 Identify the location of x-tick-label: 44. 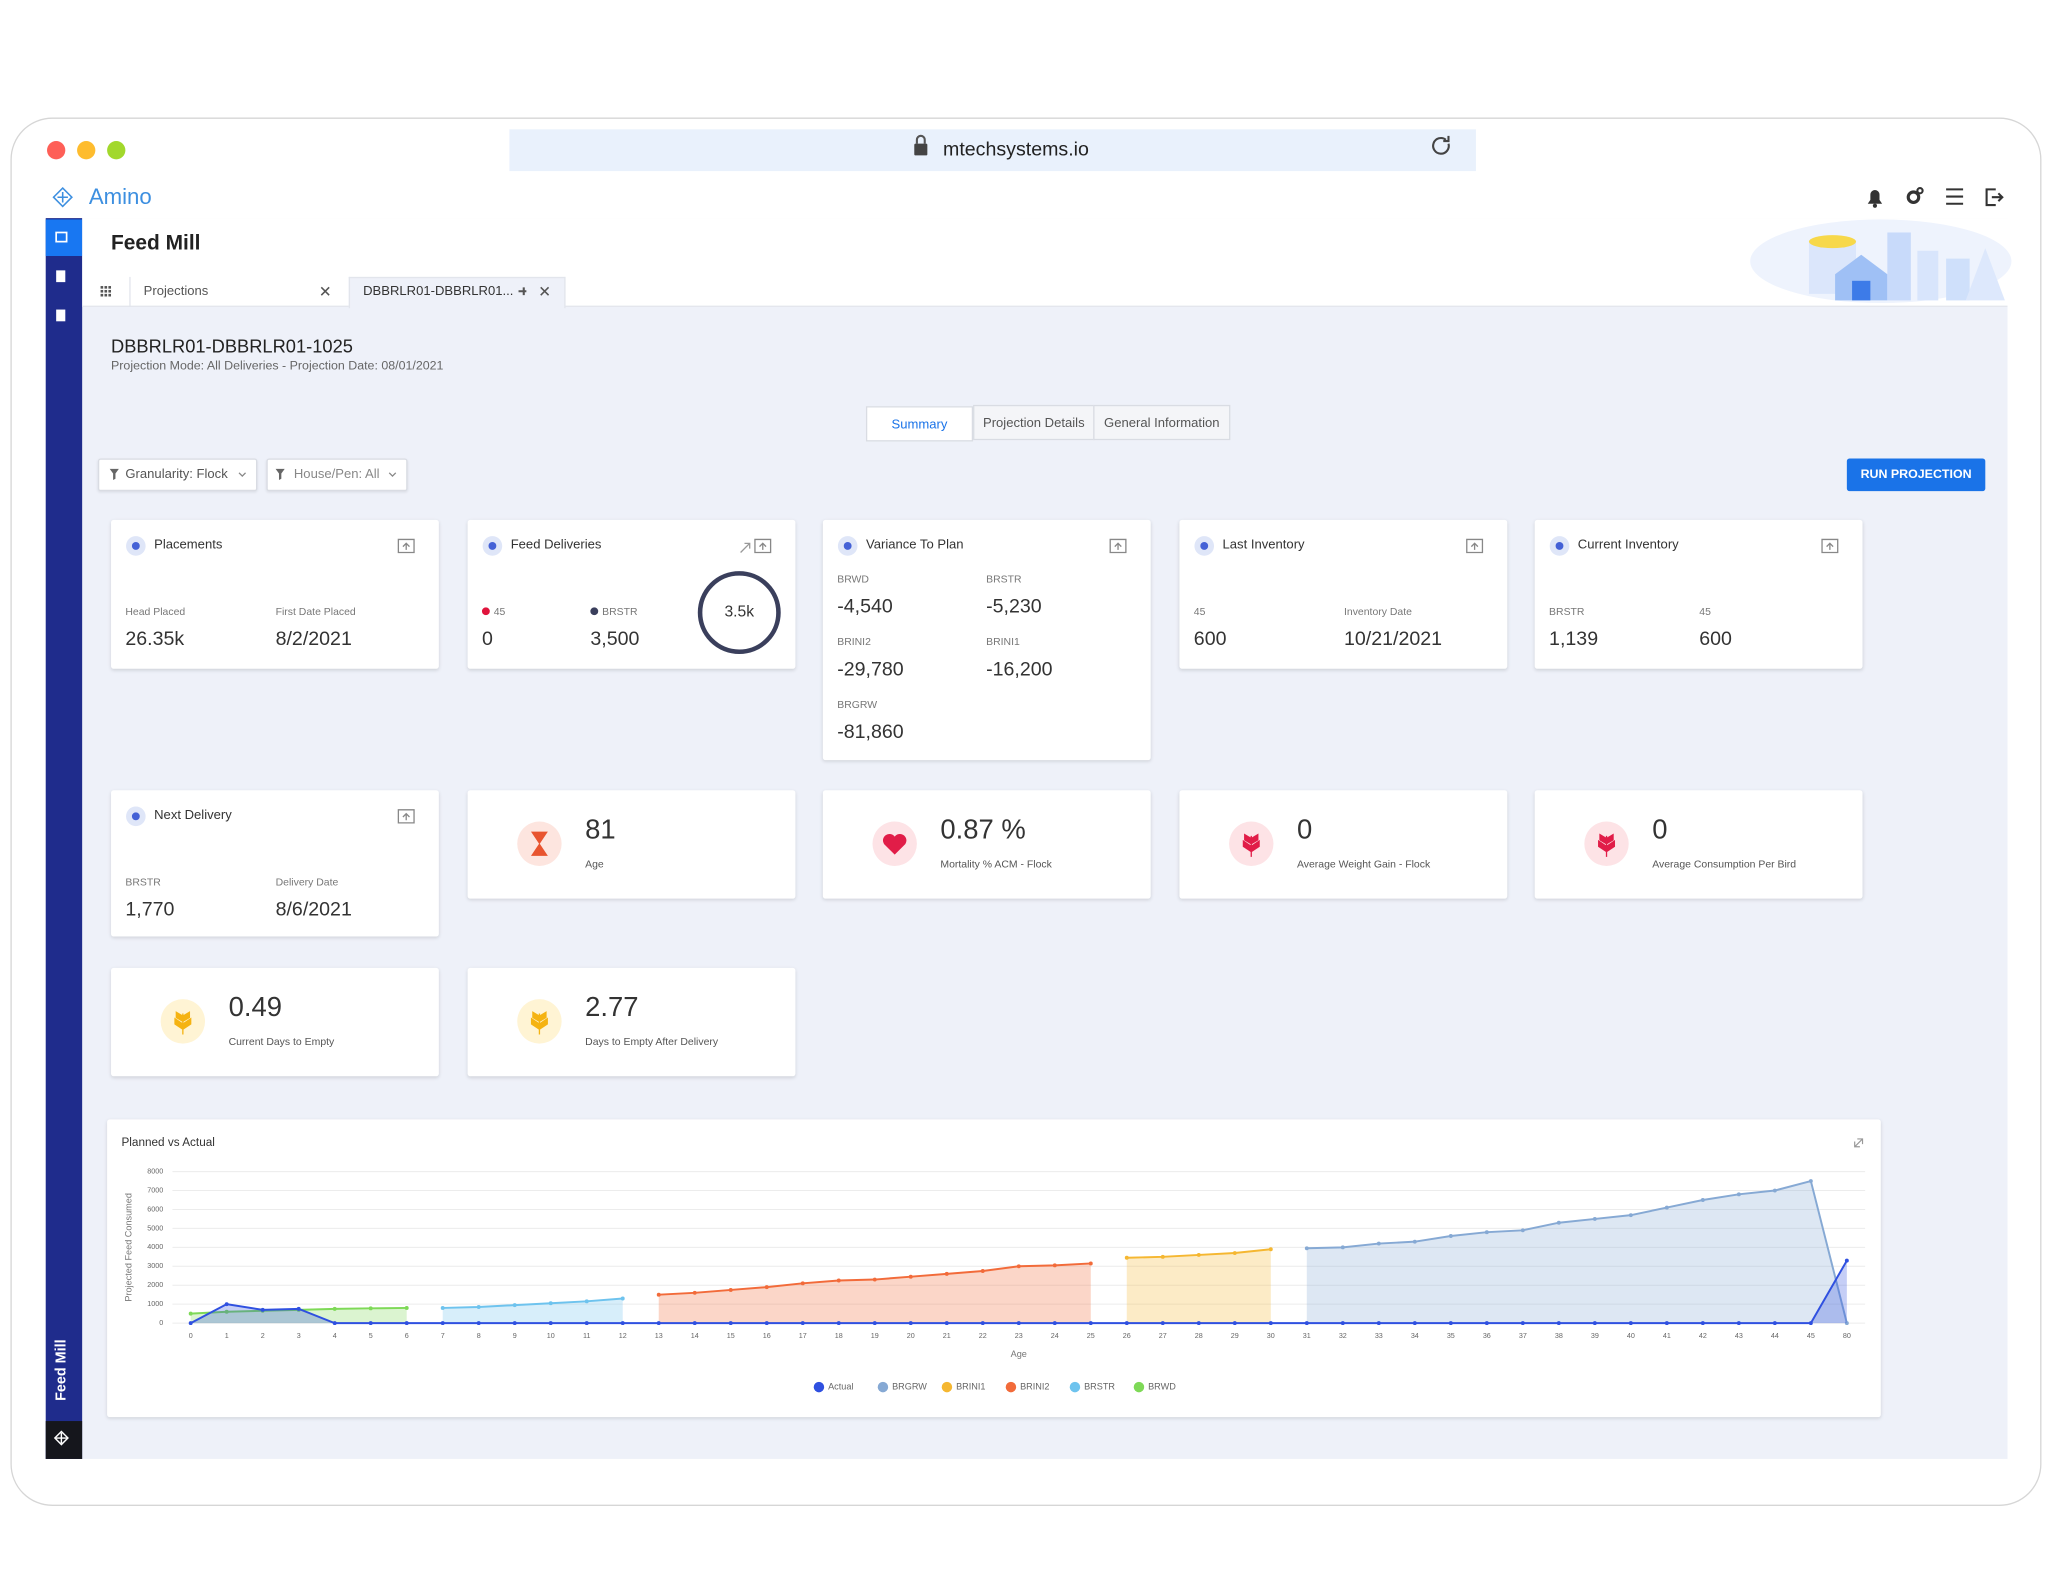
(1775, 1336).